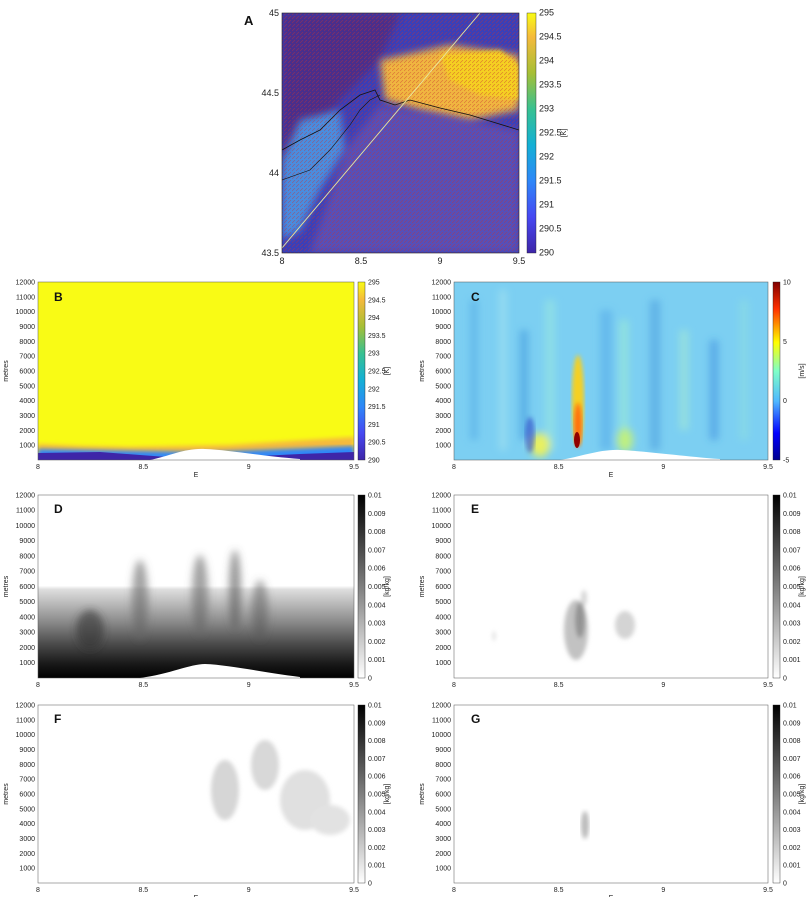 This screenshot has height=897, width=809. I want to click on plot-frame-c, so click(611, 371).